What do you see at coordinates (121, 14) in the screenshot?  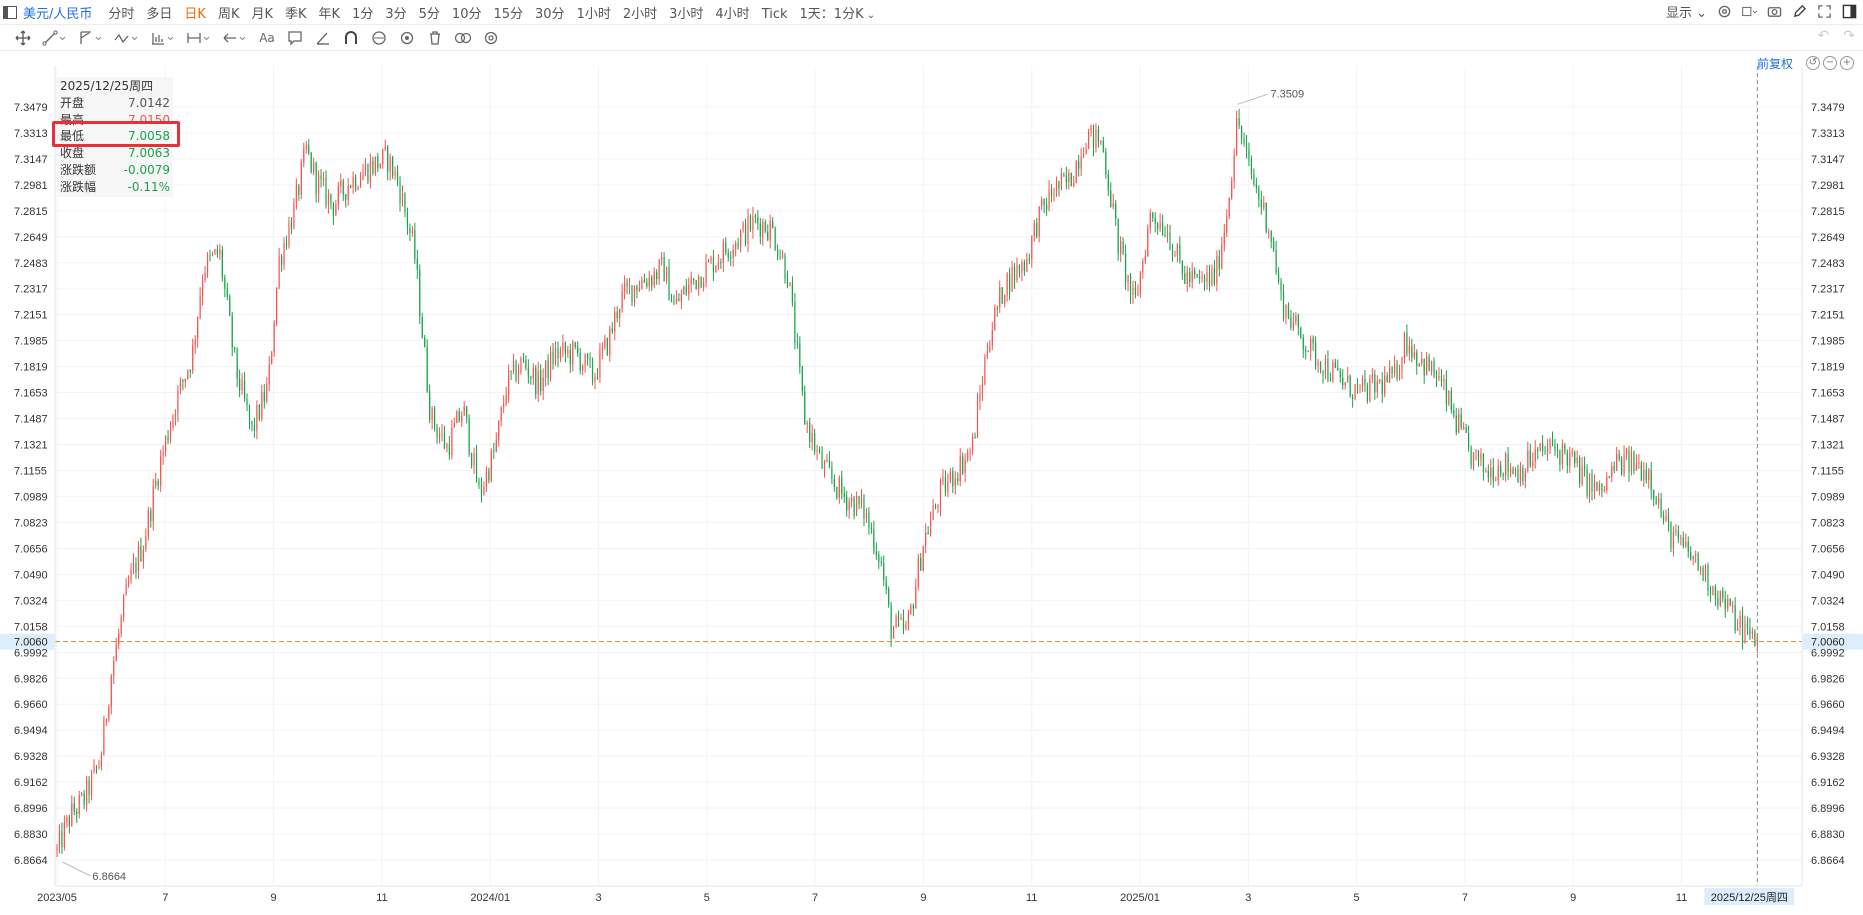 I see `period-tab: 分时` at bounding box center [121, 14].